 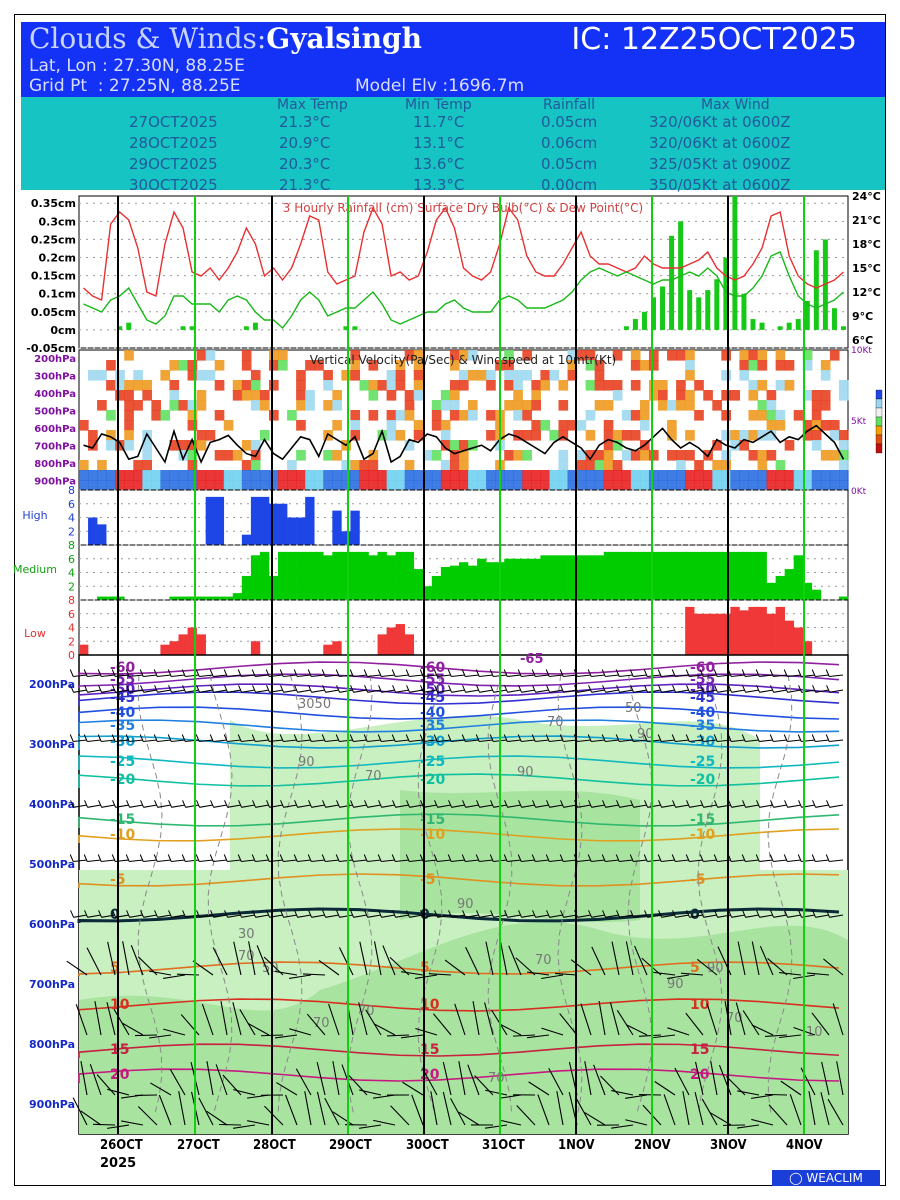 I want to click on cloud-y-tick: 8, so click(x=71, y=545).